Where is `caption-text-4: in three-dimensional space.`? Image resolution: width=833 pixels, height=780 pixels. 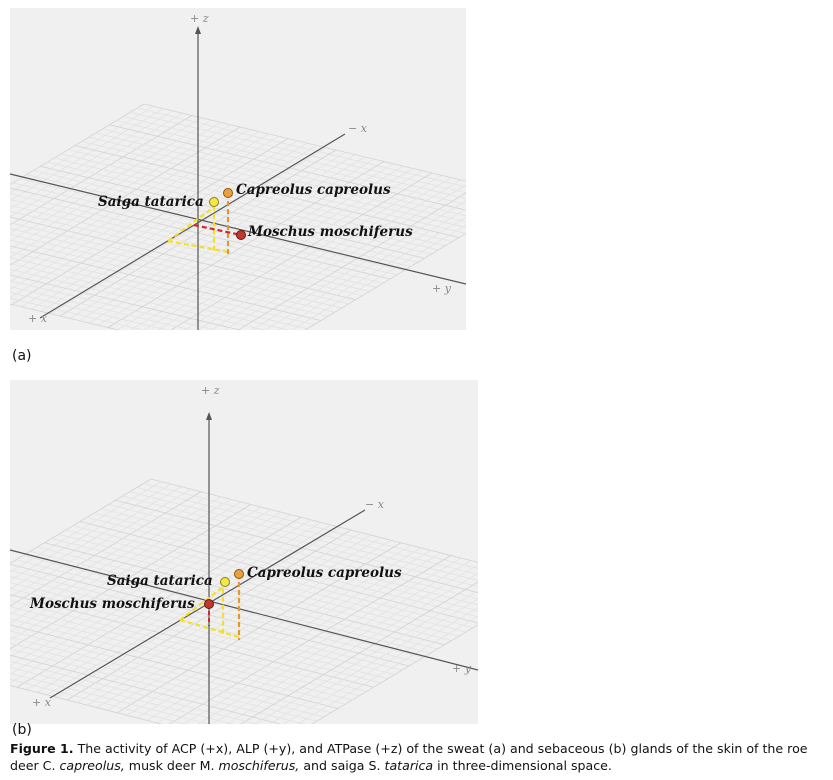 caption-text-4: in three-dimensional space. is located at coordinates (522, 765).